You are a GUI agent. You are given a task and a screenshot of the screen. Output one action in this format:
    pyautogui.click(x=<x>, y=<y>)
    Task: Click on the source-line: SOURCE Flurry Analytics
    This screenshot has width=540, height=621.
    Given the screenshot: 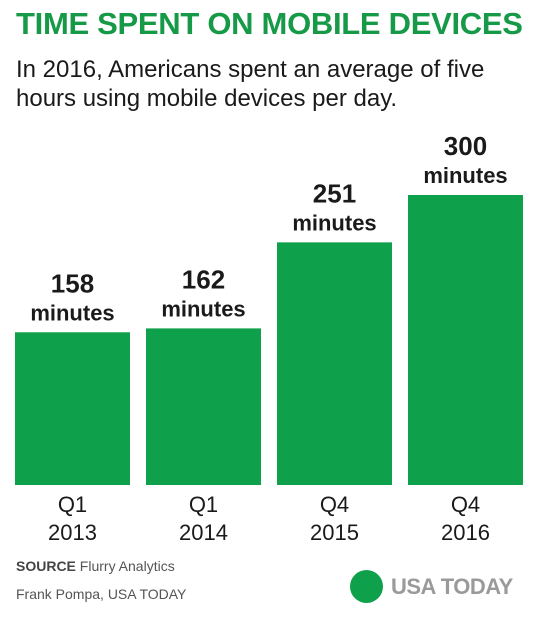 What is the action you would take?
    pyautogui.click(x=95, y=566)
    